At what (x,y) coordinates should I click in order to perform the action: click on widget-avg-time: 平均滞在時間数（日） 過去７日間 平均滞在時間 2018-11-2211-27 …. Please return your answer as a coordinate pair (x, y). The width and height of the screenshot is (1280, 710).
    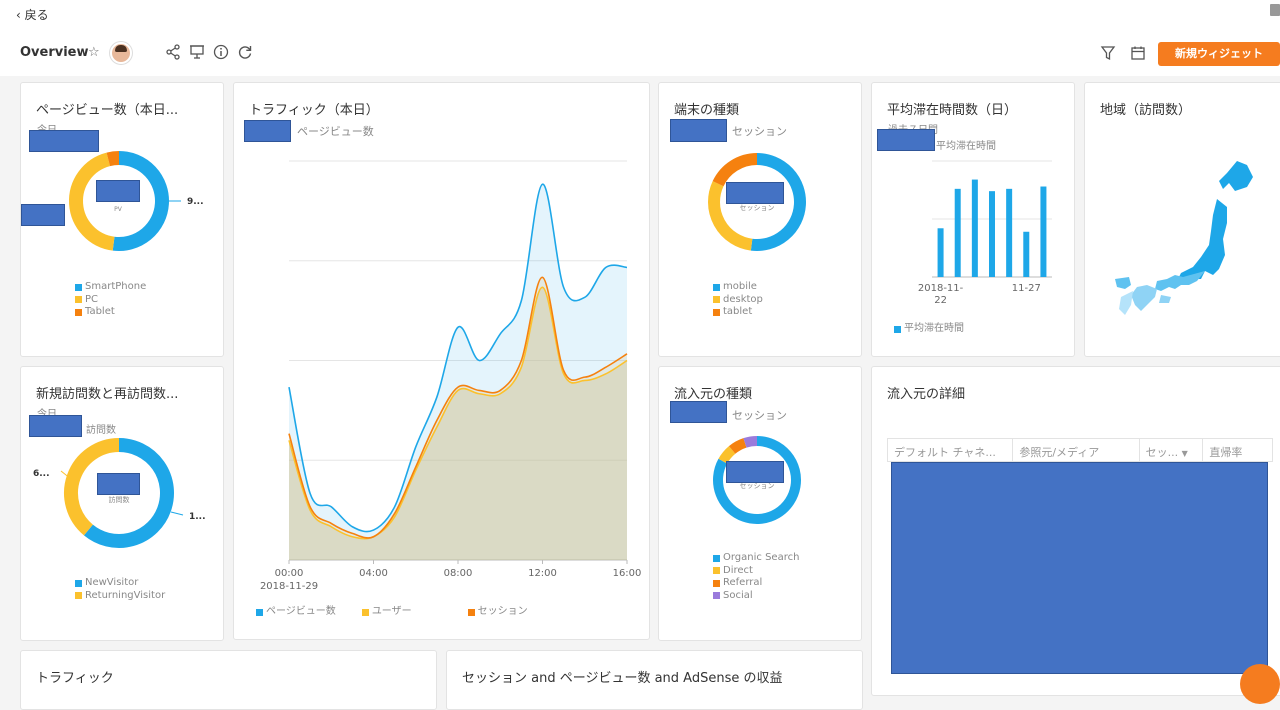
    Looking at the image, I should click on (973, 219).